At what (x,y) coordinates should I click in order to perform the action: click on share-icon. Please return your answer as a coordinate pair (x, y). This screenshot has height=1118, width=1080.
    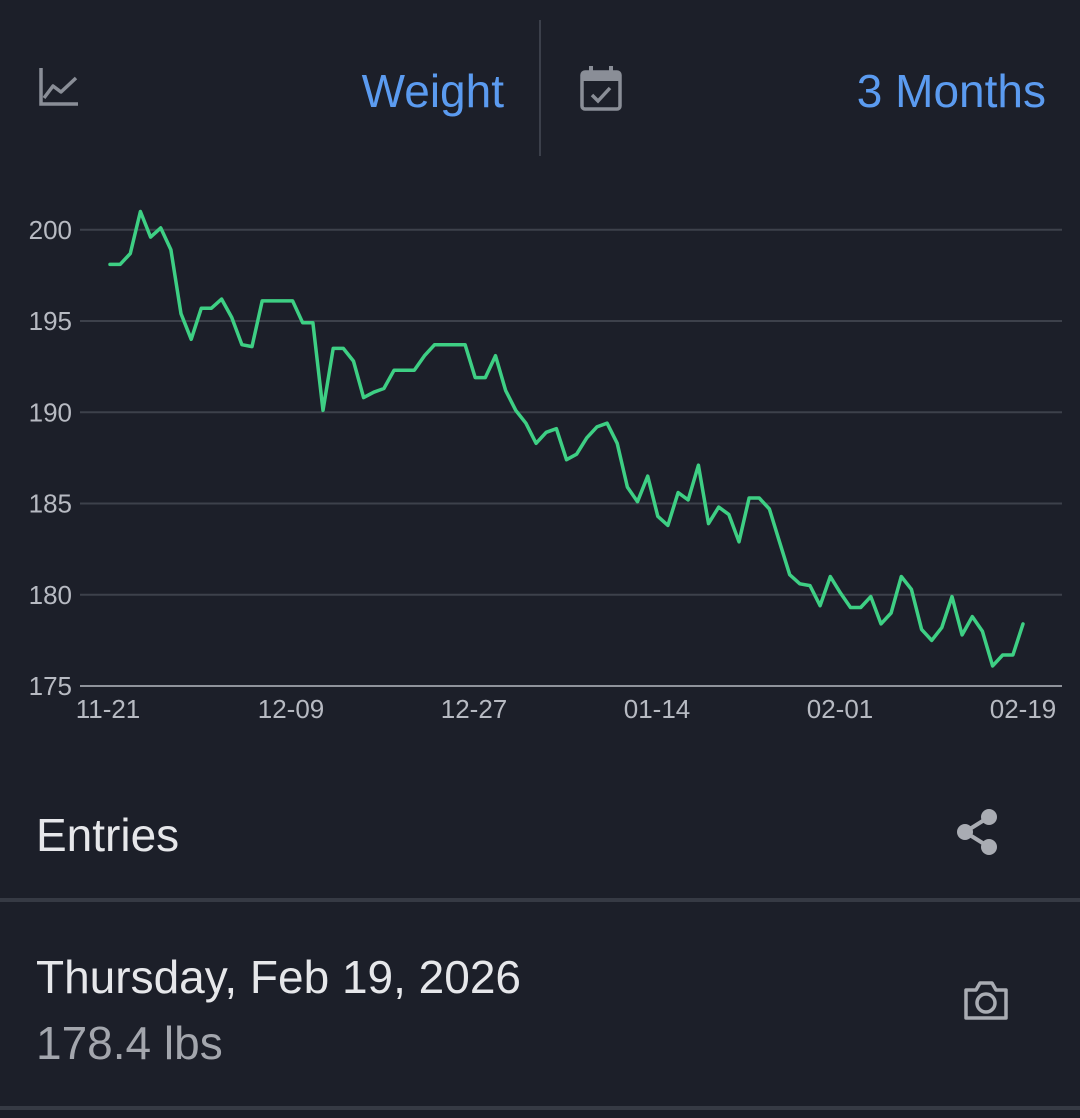
    Looking at the image, I should click on (977, 832).